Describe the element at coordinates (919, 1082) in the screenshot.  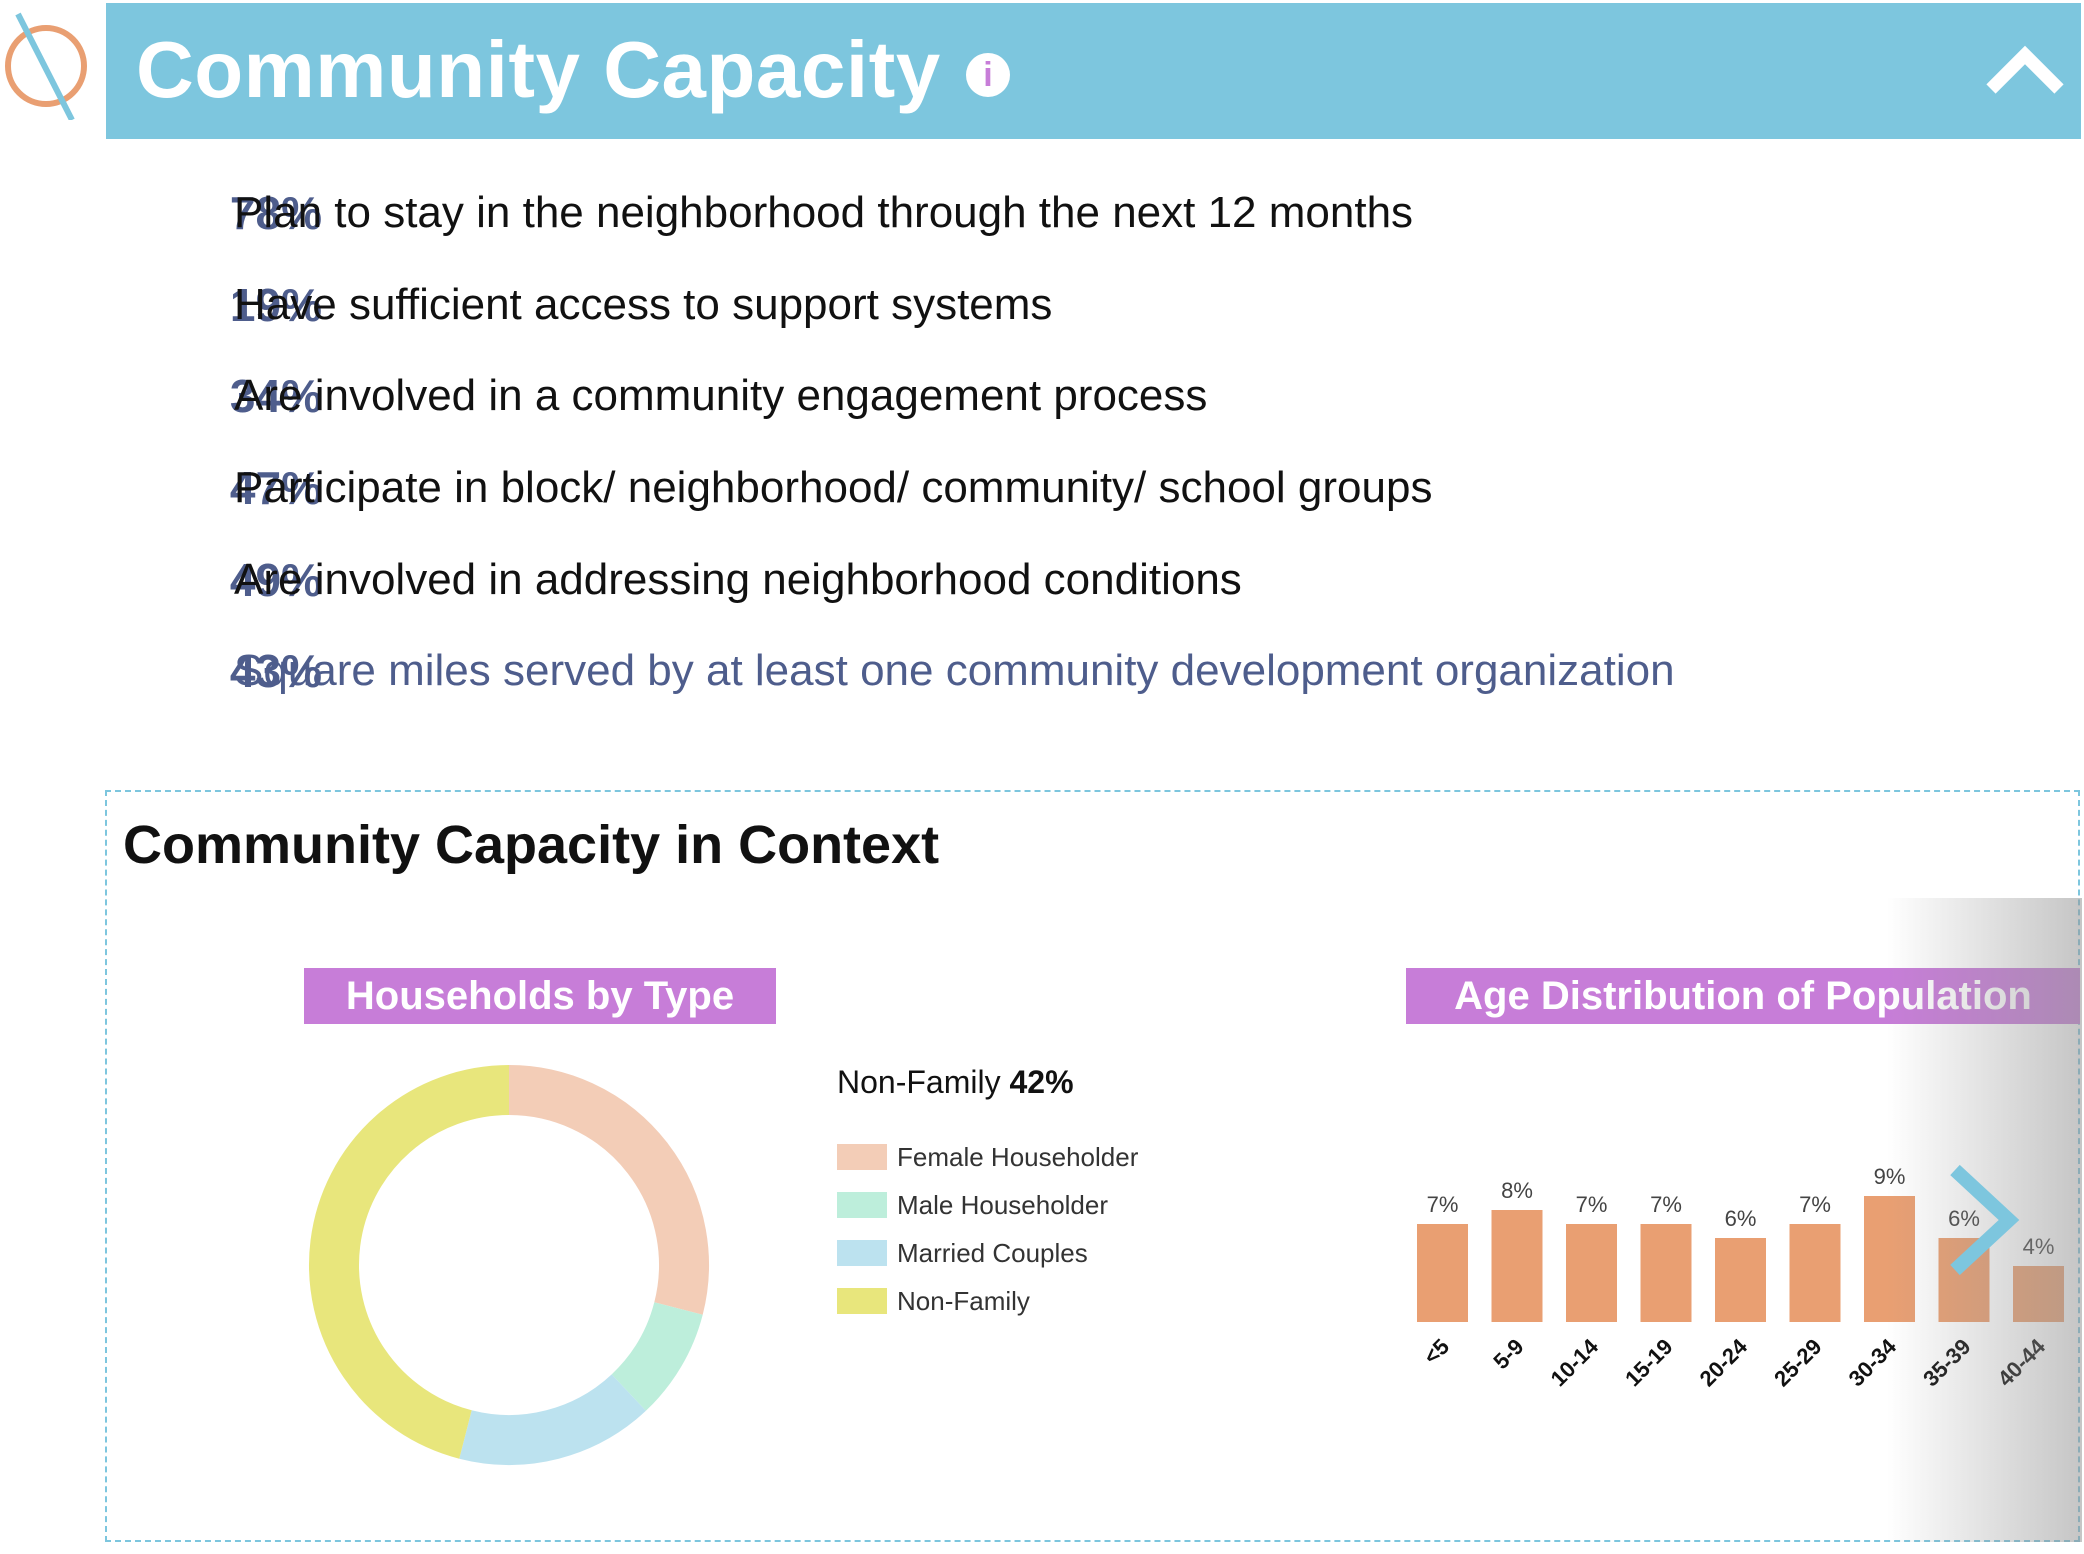
I see `highlight-category: Non-Family` at that location.